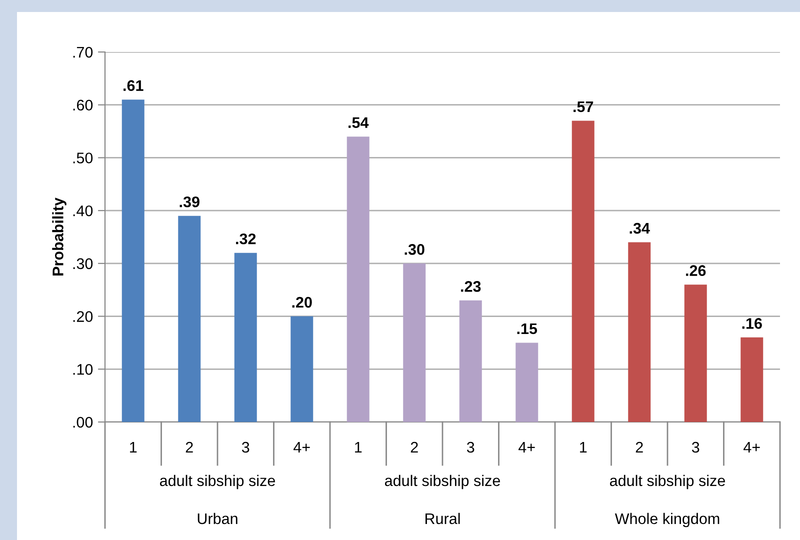 The height and width of the screenshot is (540, 800). Describe the element at coordinates (134, 85) in the screenshot. I see `data-label: .61` at that location.